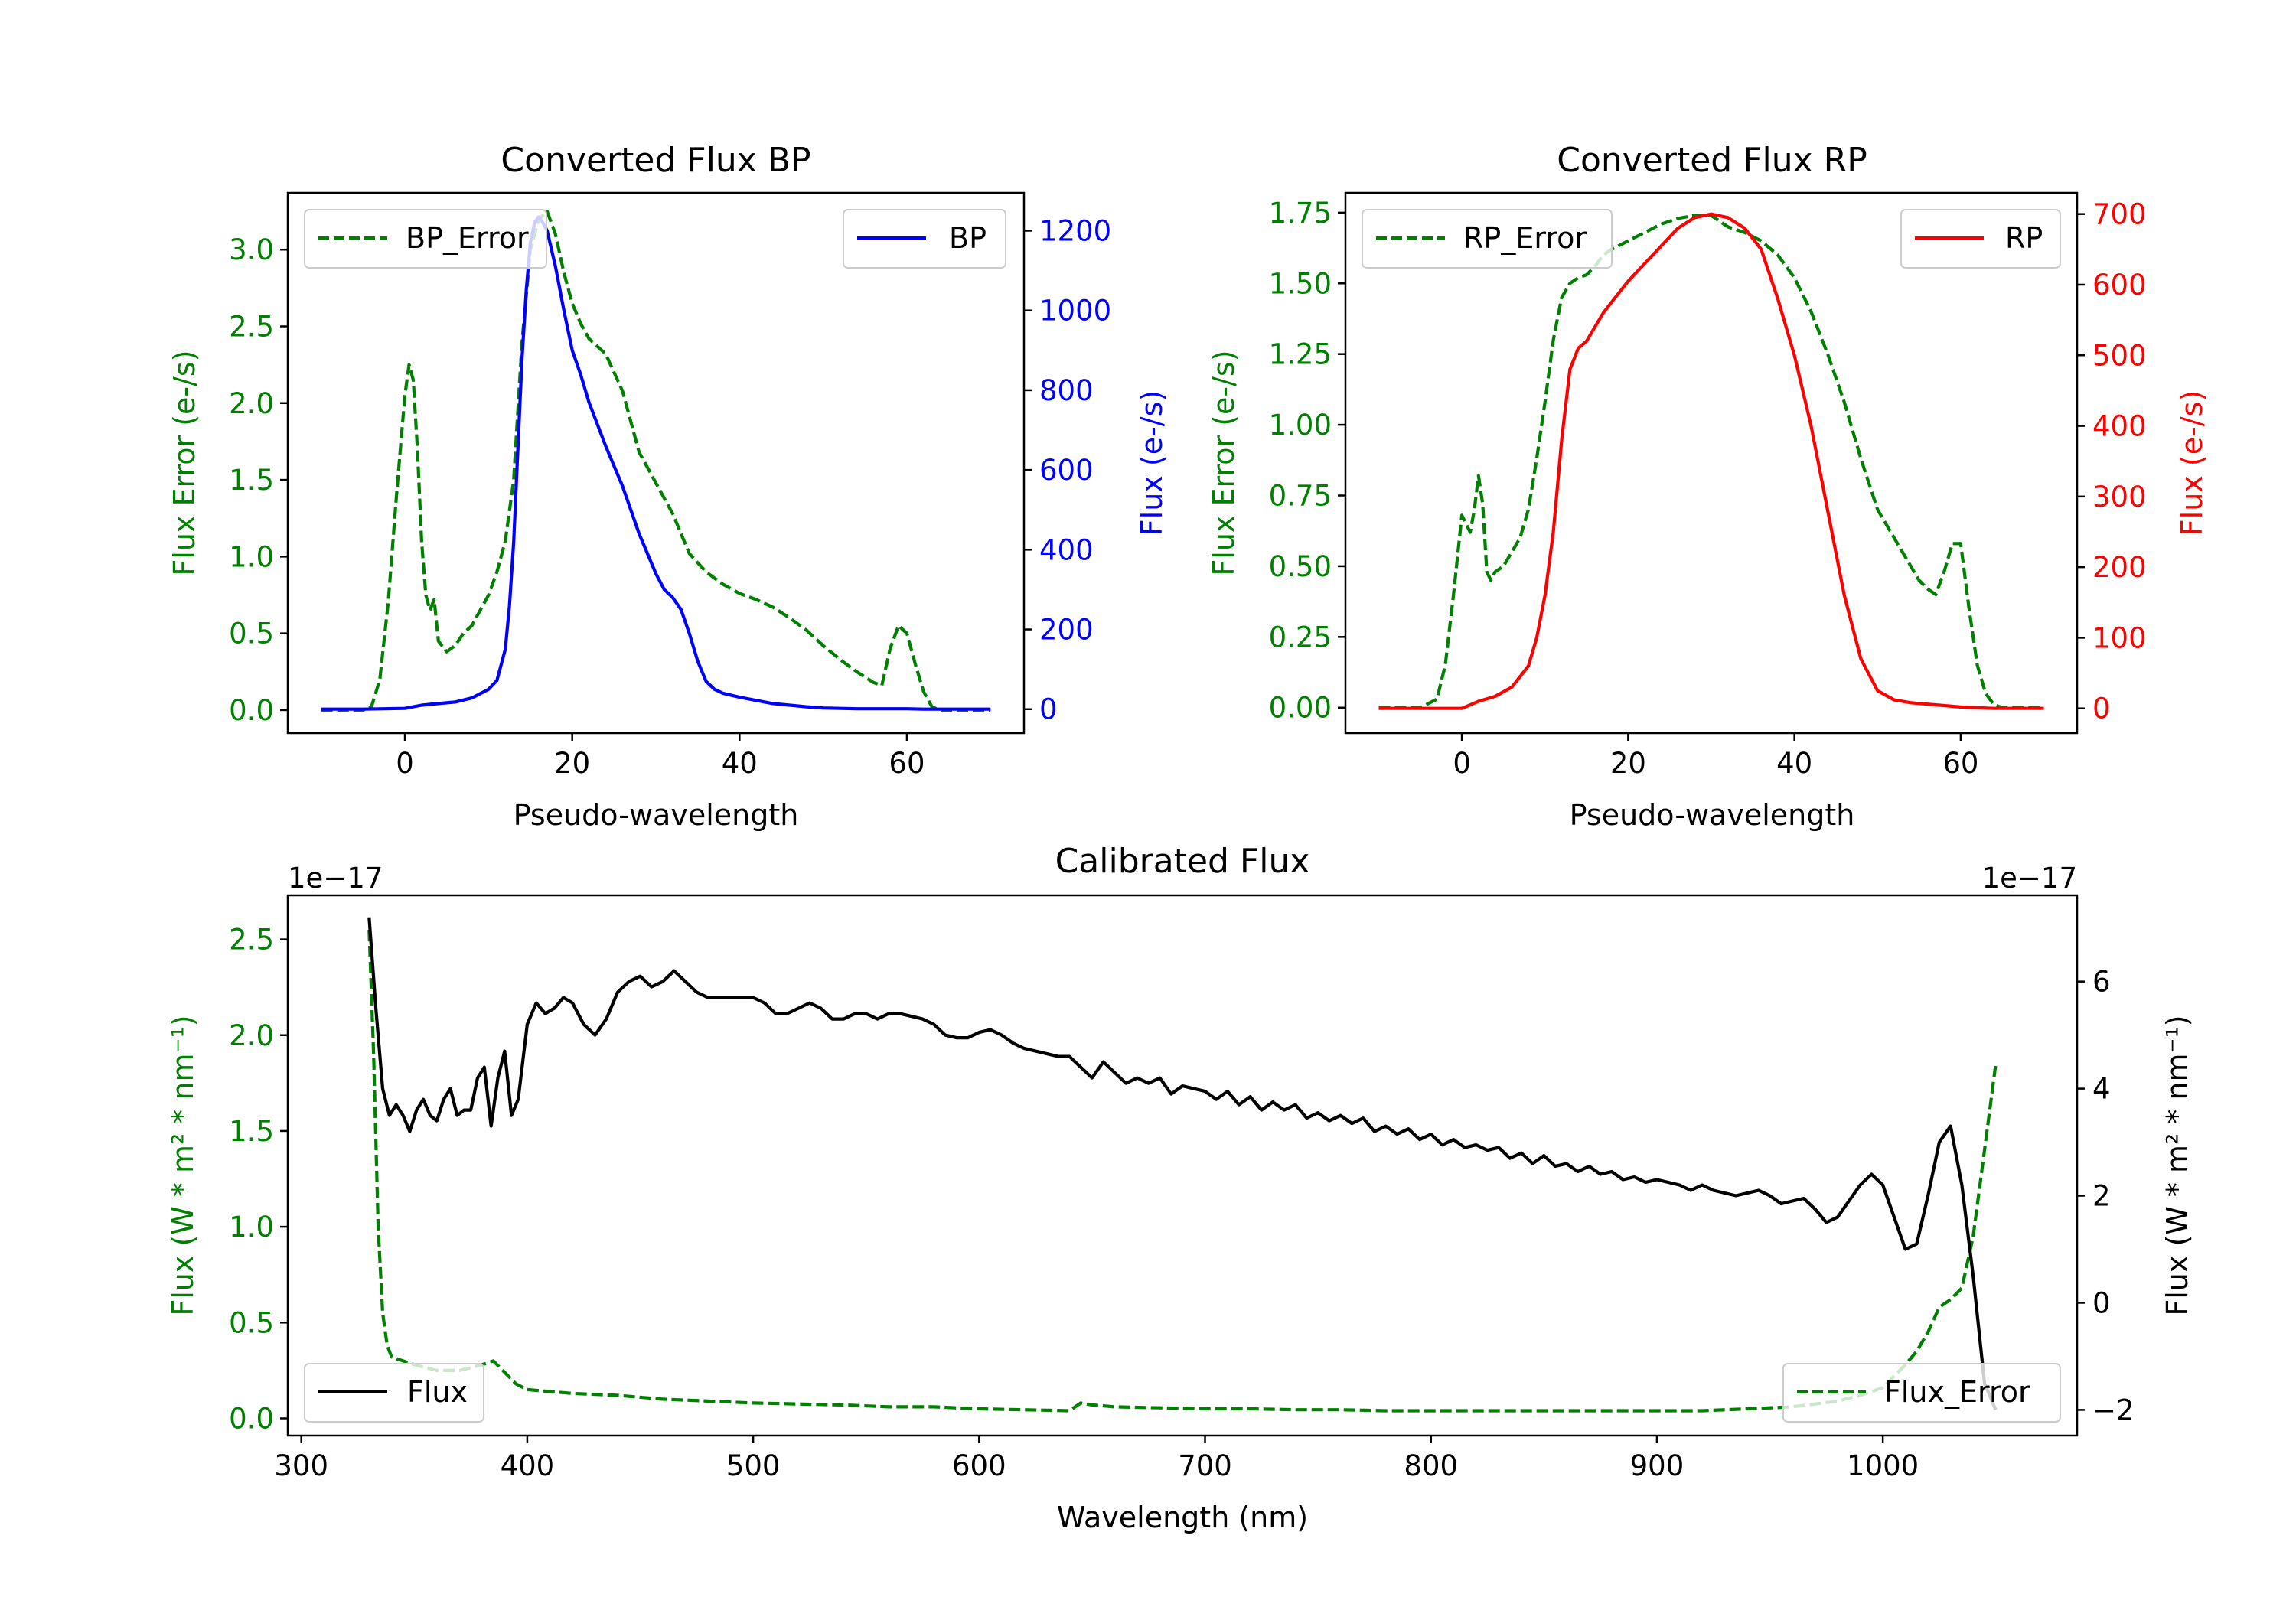 This screenshot has height=1607, width=2296. I want to click on calibrated-y-right-tick-label: 4, so click(2101, 1089).